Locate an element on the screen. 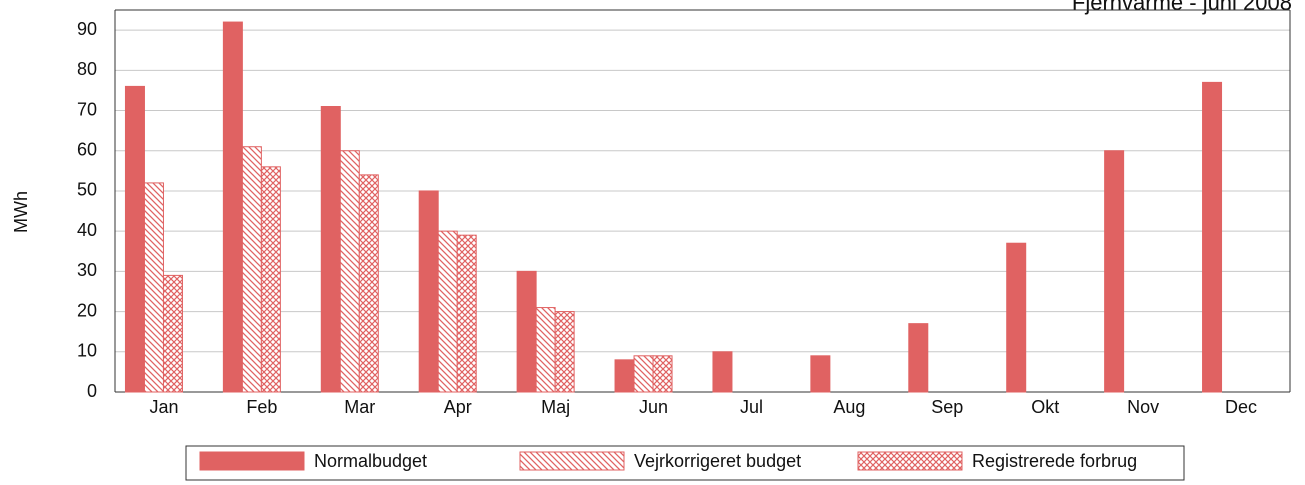 The image size is (1305, 485). x-tick-label: Nov is located at coordinates (1143, 407).